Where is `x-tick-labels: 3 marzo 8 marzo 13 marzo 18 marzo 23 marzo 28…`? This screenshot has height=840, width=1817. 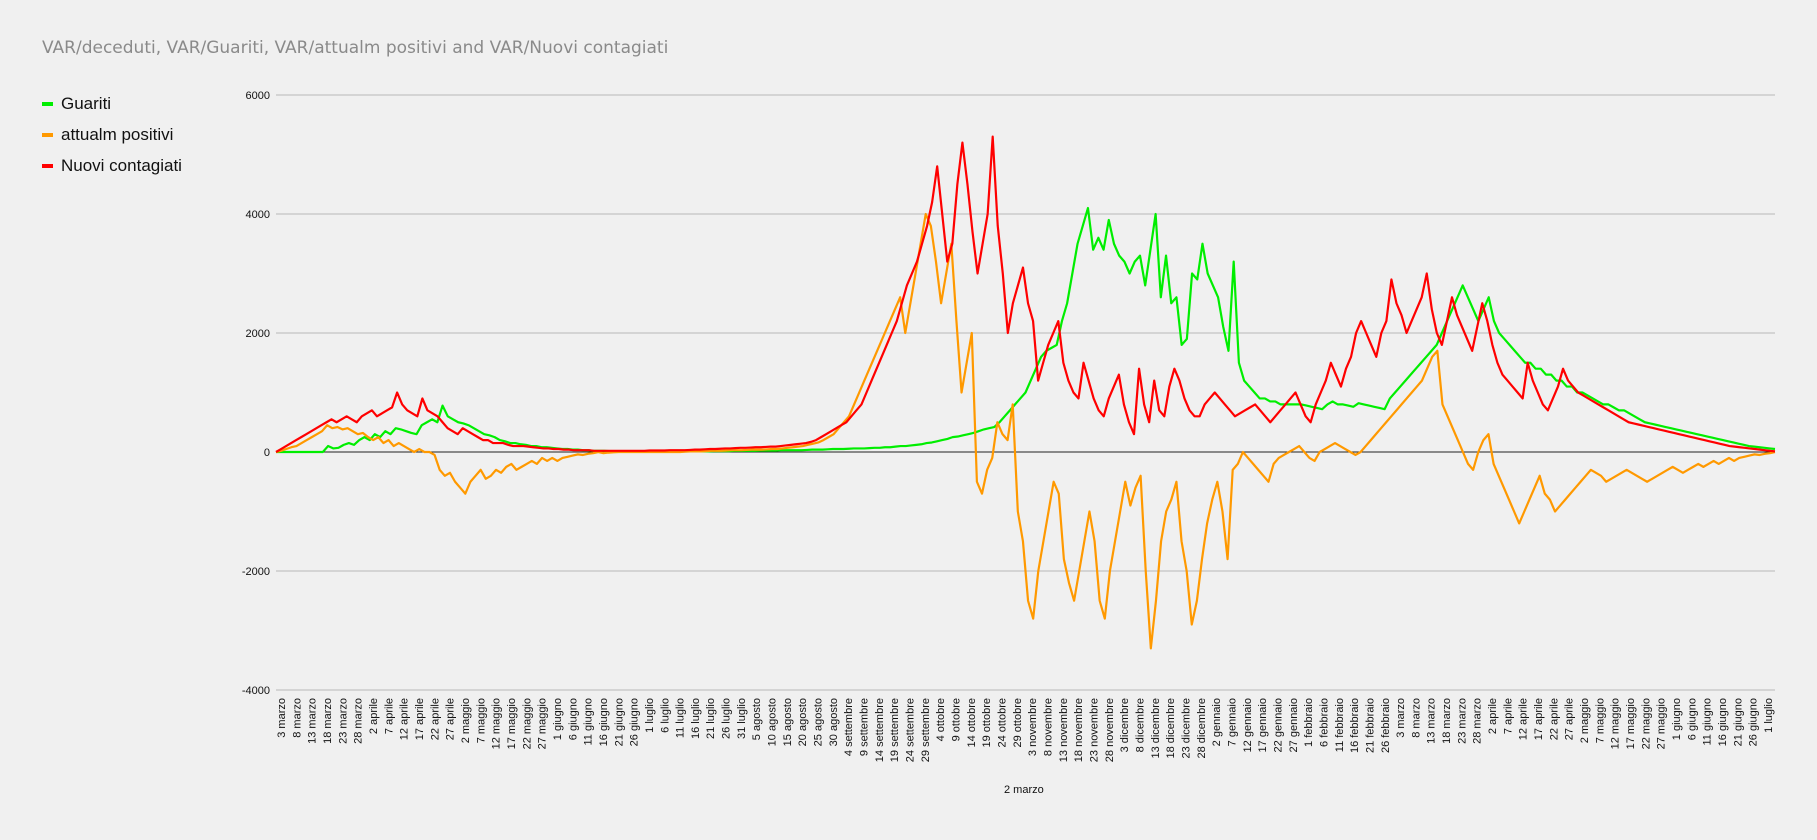 x-tick-labels: 3 marzo 8 marzo 13 marzo 18 marzo 23 marzo 28… is located at coordinates (1025, 730).